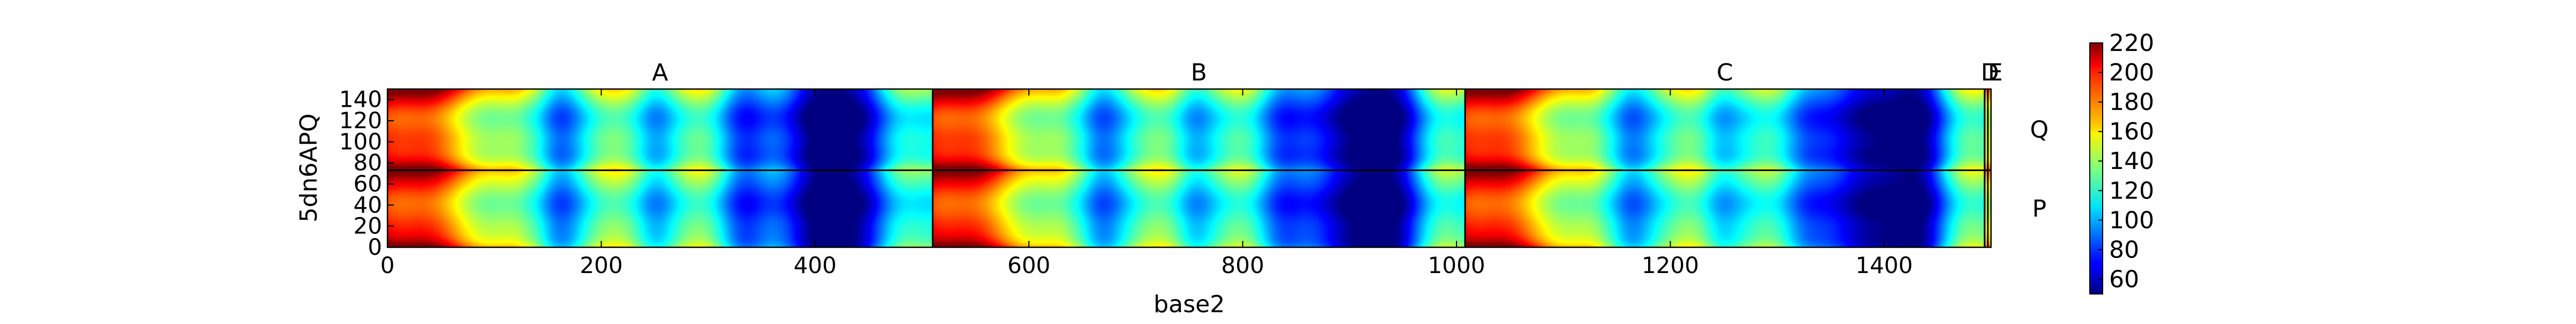 The width and height of the screenshot is (2576, 324). What do you see at coordinates (1189, 304) in the screenshot?
I see `x-axis-label: base2` at bounding box center [1189, 304].